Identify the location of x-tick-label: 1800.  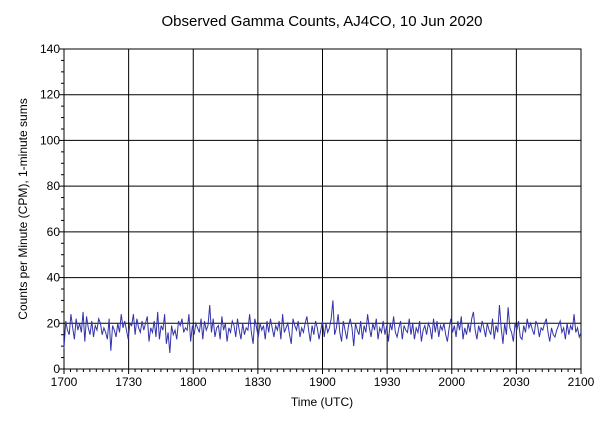
(193, 382).